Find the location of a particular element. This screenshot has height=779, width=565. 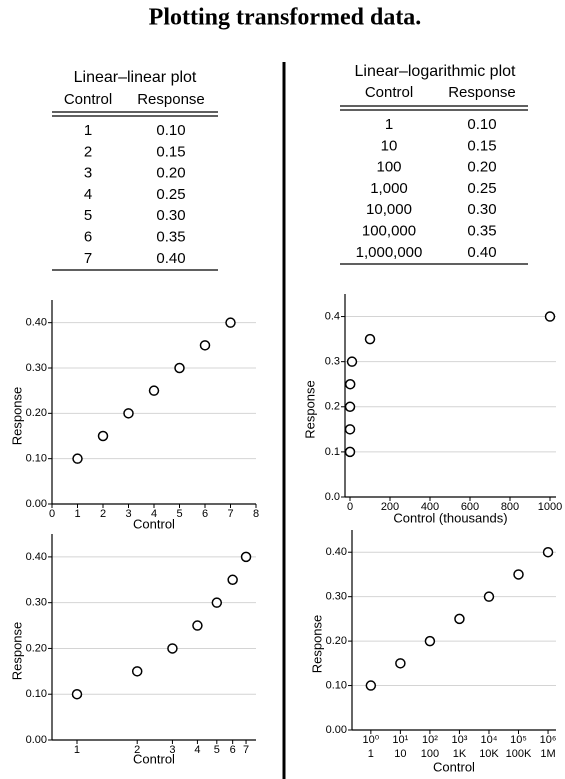

x-tick-label: 800 is located at coordinates (510, 507).